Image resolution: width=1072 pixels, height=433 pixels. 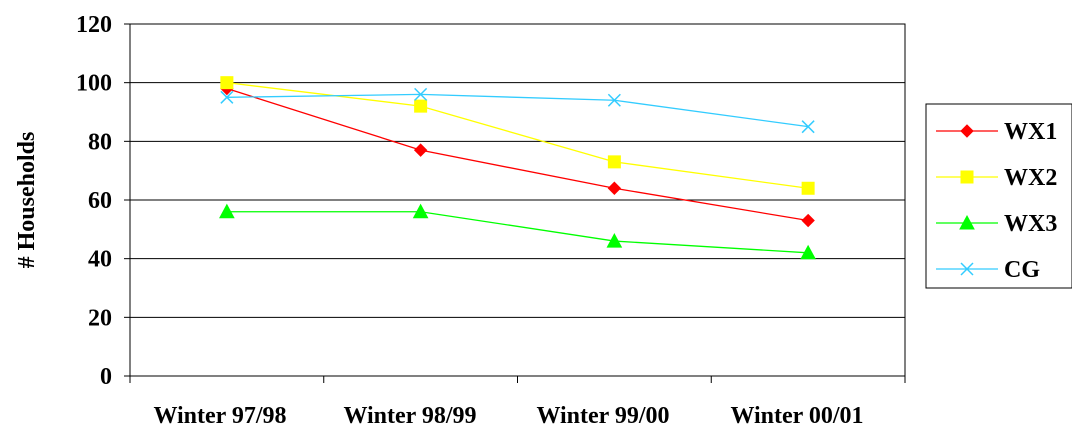 I want to click on legend-item-cg: CG, so click(x=988, y=270).